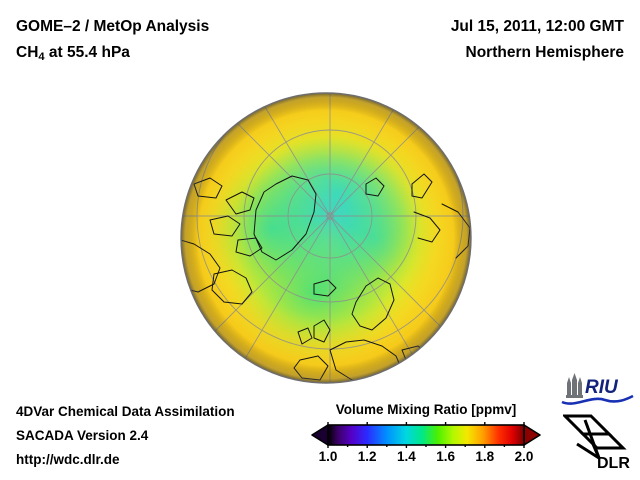 The height and width of the screenshot is (480, 640). I want to click on dlr-logo: DLR, so click(597, 445).